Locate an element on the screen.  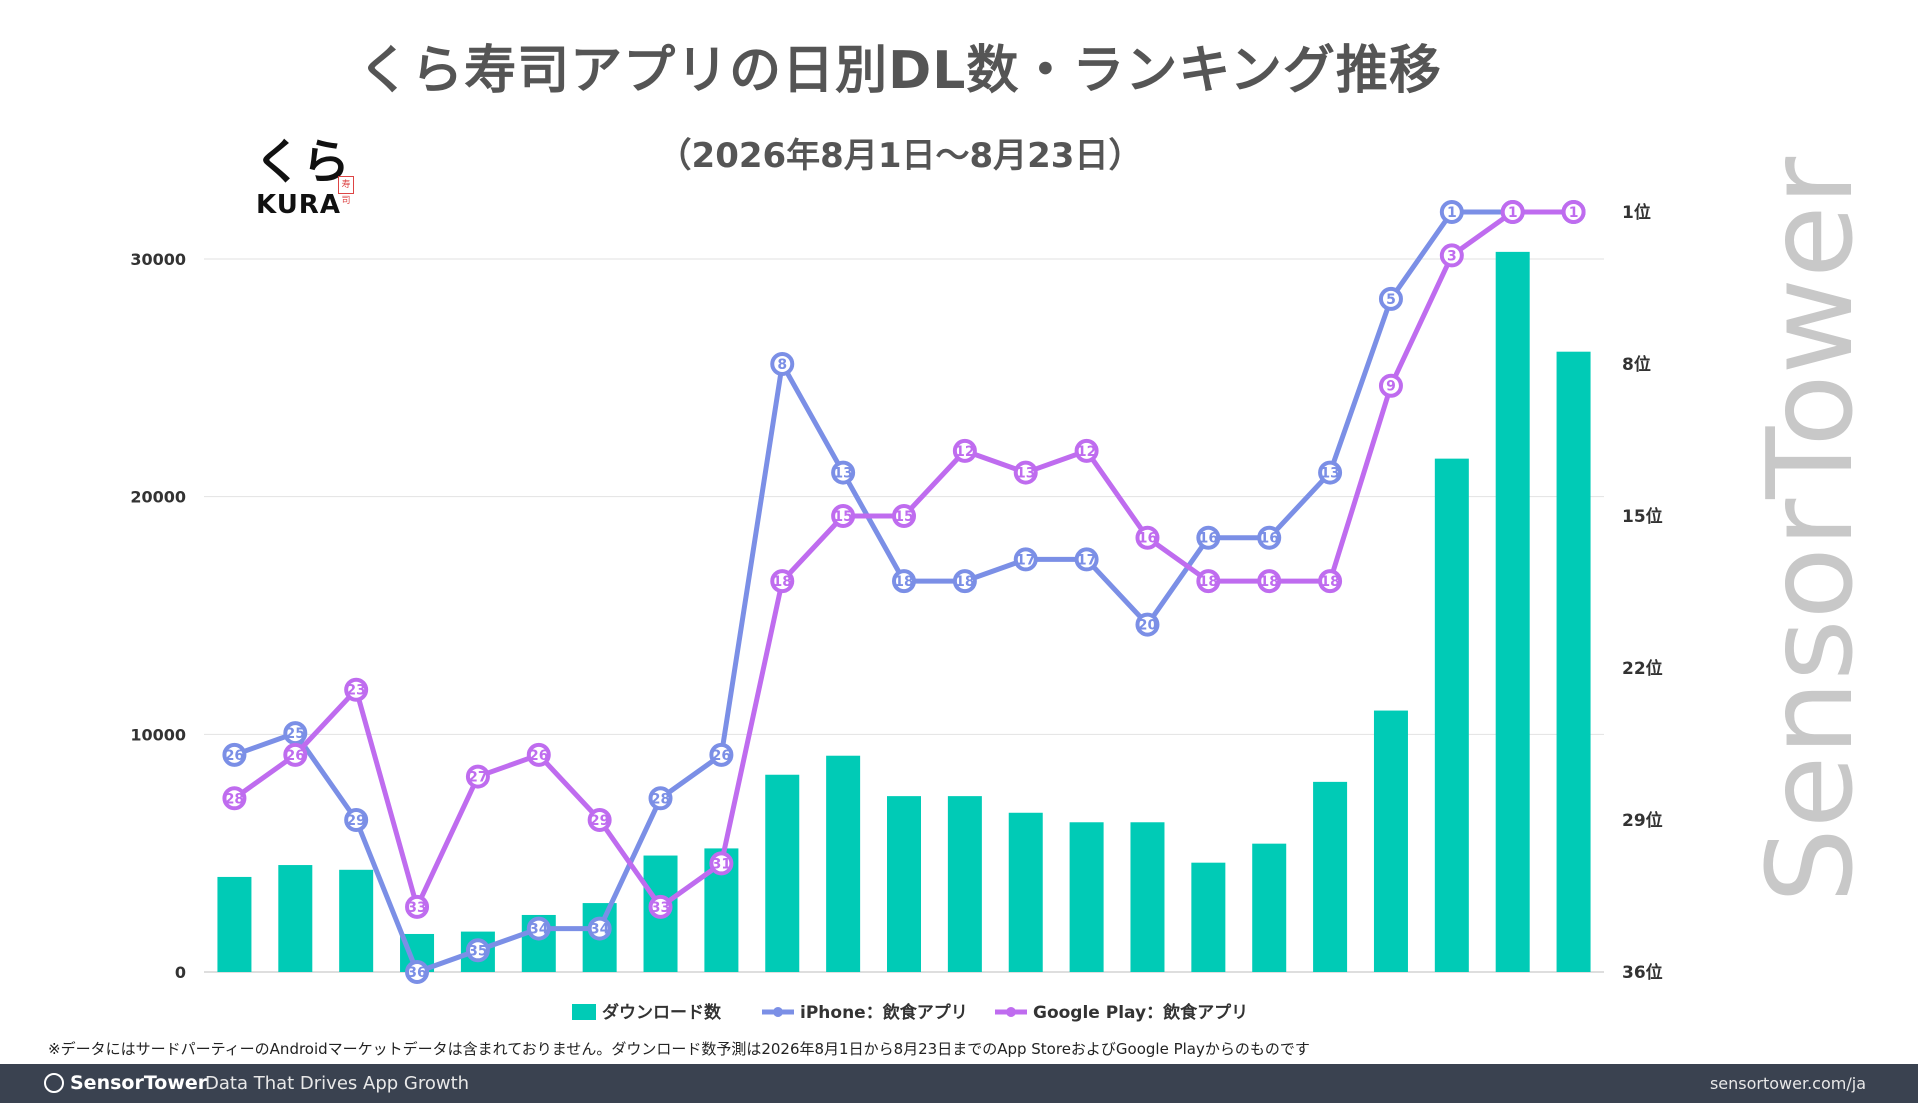
footer-url: sensortower.com/ja is located at coordinates (1787, 1083).